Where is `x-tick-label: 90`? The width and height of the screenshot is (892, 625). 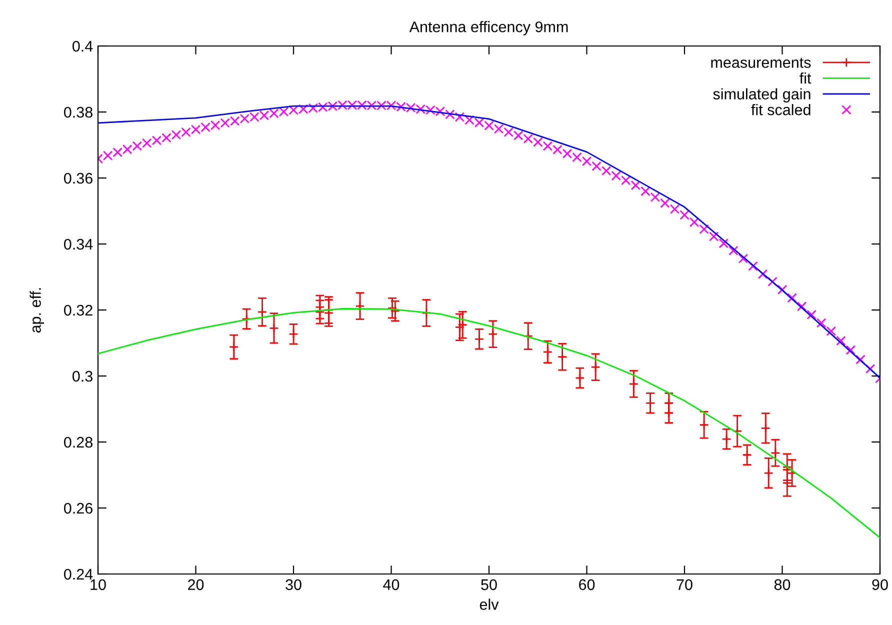
x-tick-label: 90 is located at coordinates (880, 584).